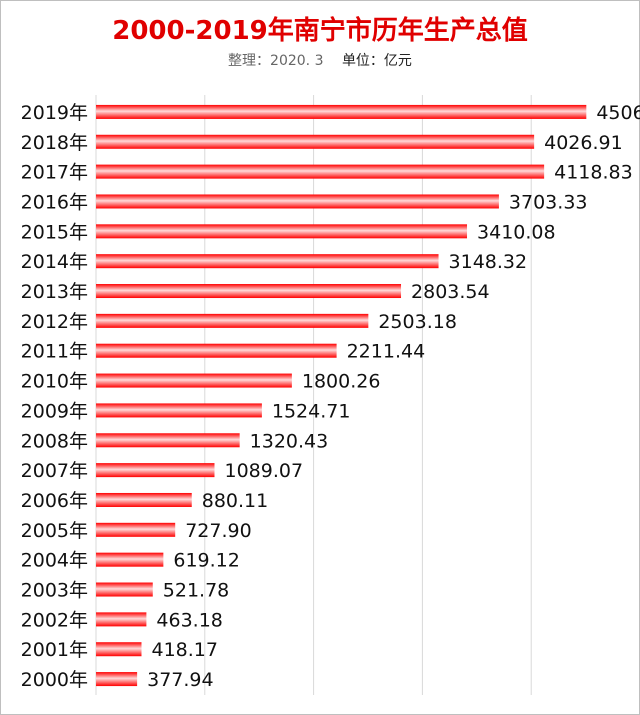 This screenshot has height=715, width=640. I want to click on category-label: 2015年, so click(54, 232).